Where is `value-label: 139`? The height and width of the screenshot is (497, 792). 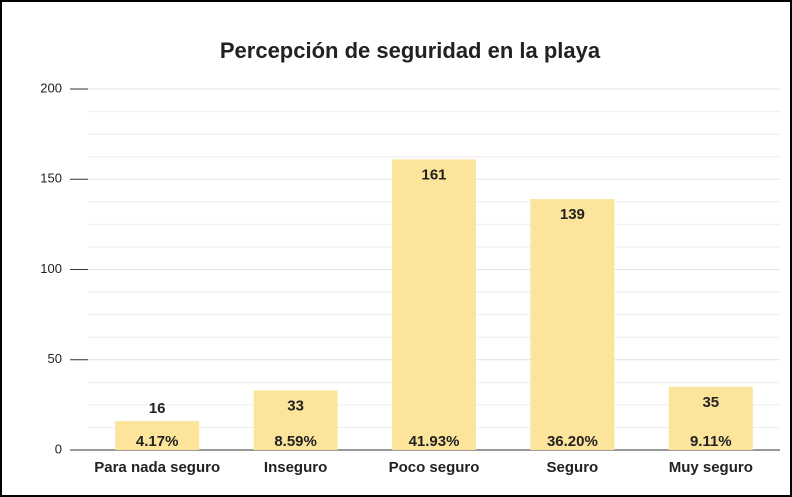
value-label: 139 is located at coordinates (572, 214).